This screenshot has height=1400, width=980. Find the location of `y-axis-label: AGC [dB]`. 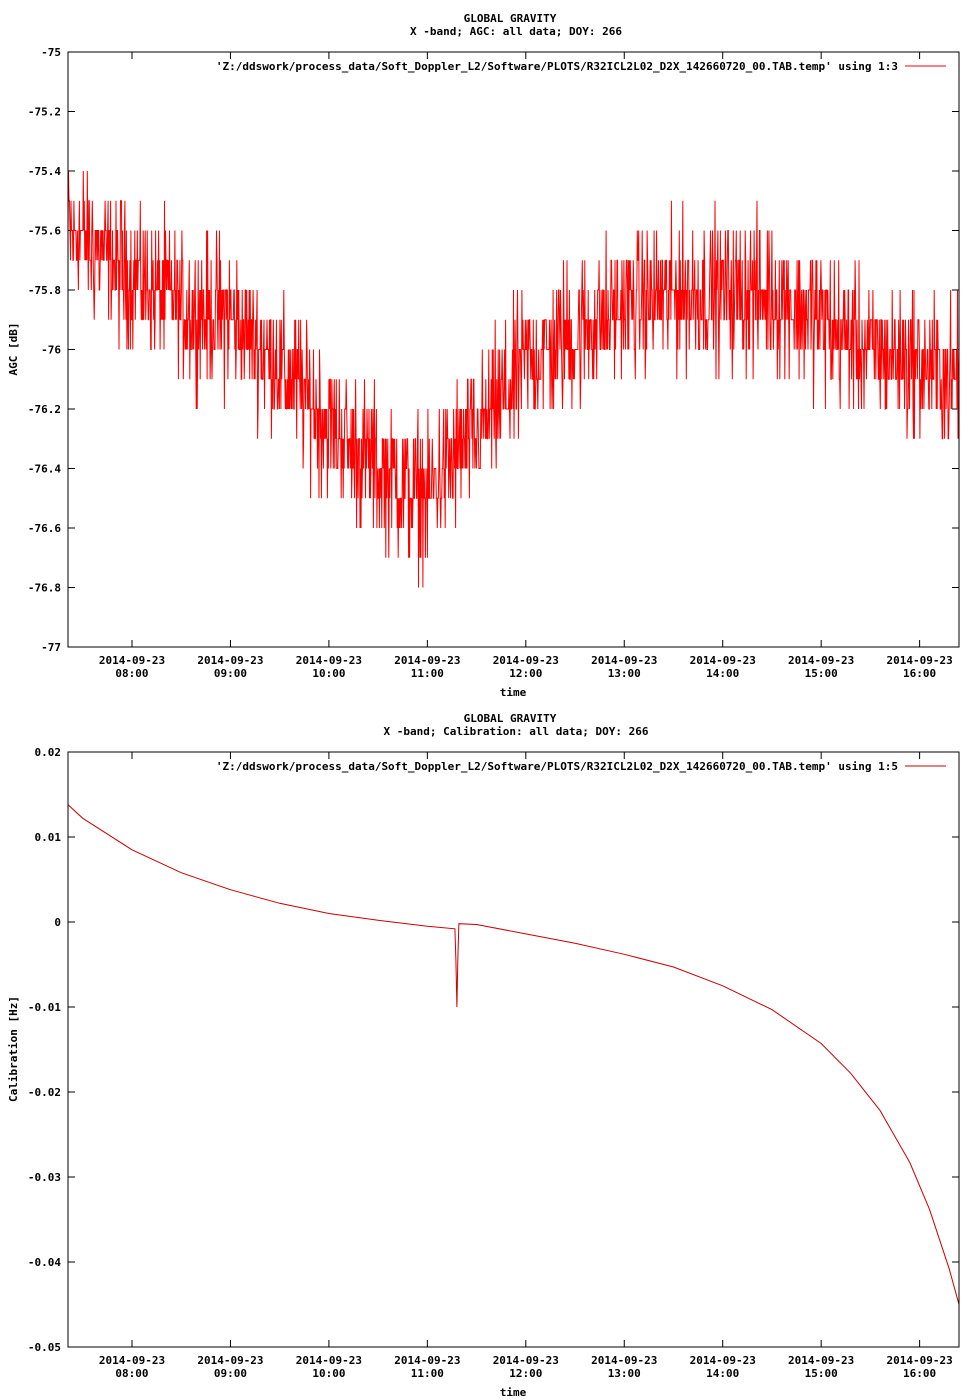

y-axis-label: AGC [dB] is located at coordinates (13, 349).